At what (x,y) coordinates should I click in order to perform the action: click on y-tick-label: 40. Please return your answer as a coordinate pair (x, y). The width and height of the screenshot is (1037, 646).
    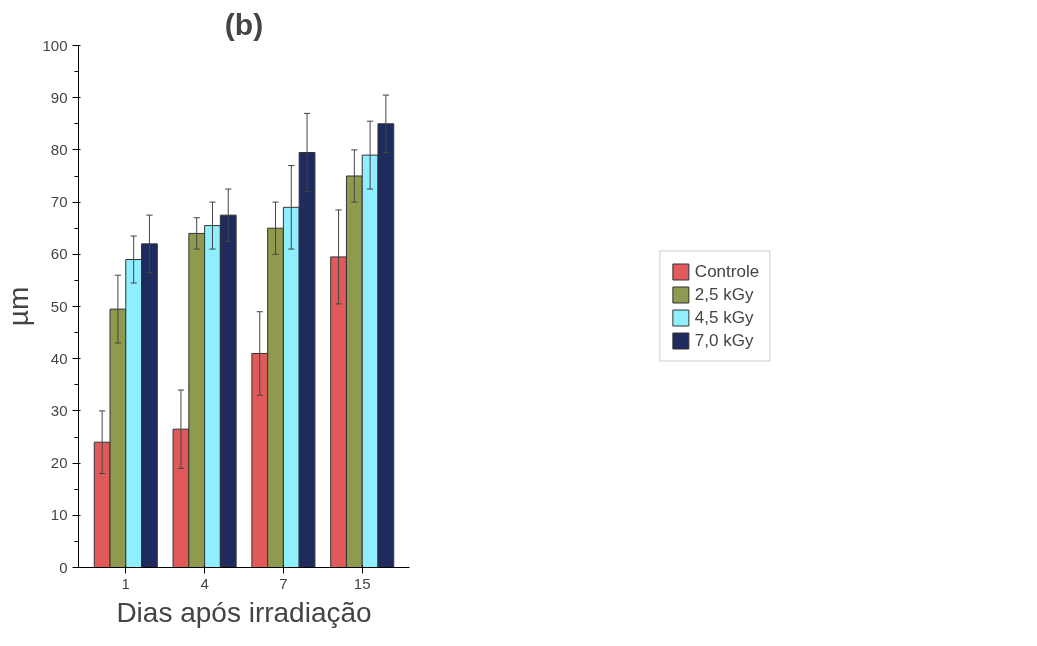
    Looking at the image, I should click on (59, 358).